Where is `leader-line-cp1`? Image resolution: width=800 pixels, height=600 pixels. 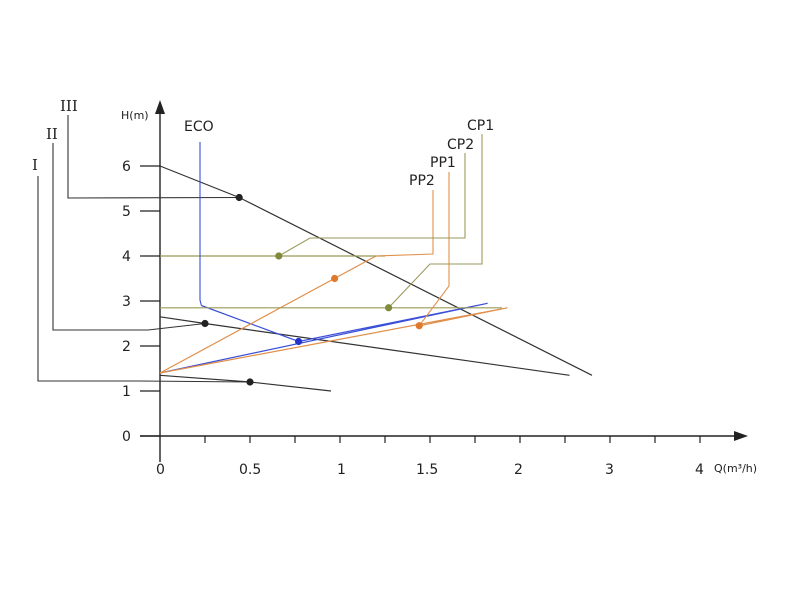
leader-line-cp1 is located at coordinates (435, 221).